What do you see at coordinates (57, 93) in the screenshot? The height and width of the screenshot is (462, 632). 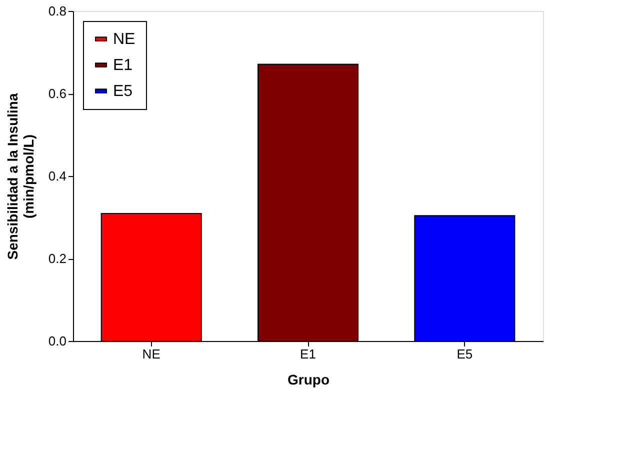 I see `y-tick-label: 0.6` at bounding box center [57, 93].